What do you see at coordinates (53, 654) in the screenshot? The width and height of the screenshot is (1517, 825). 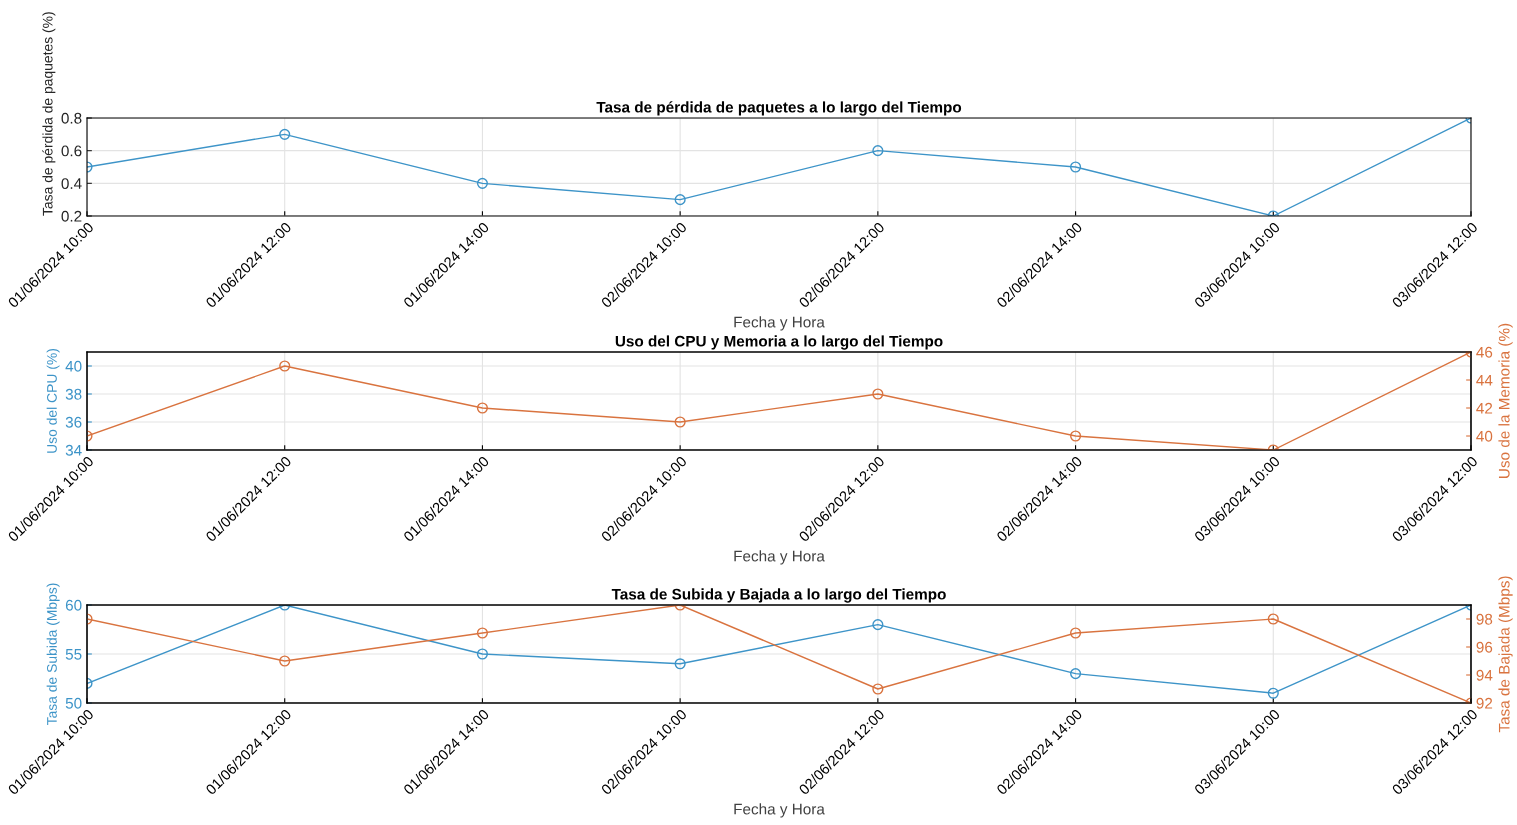 I see `y-axis-title: Tasa de Subida (Mbps)` at bounding box center [53, 654].